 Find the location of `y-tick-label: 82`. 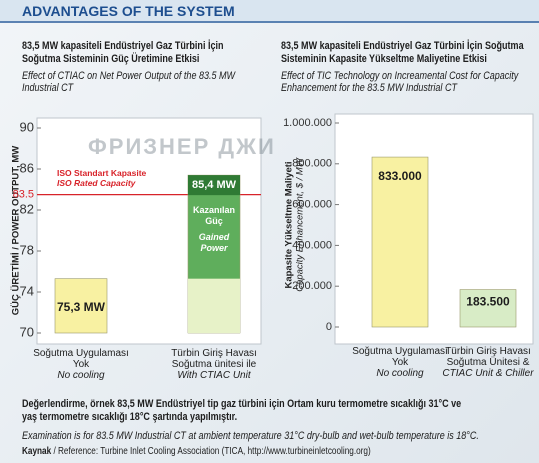

y-tick-label: 82 is located at coordinates (27, 208).